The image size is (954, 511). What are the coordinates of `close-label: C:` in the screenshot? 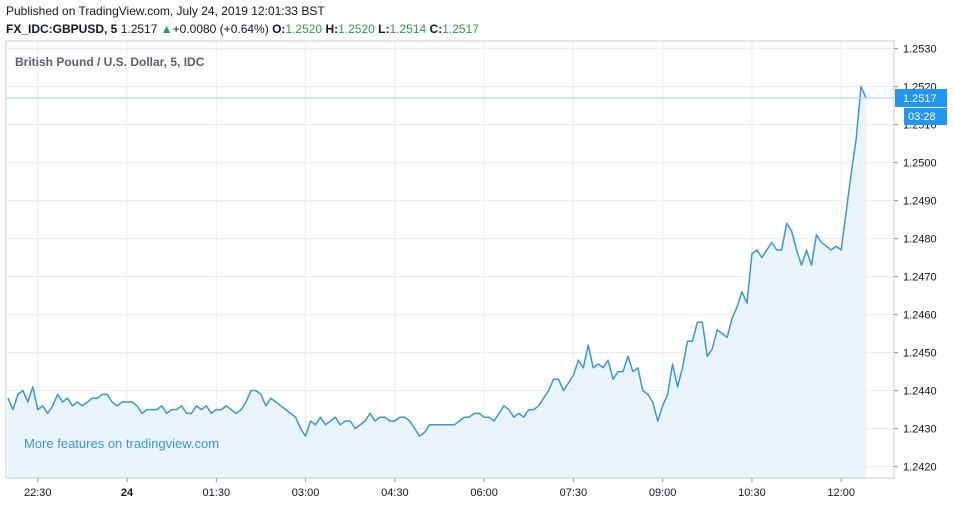 It's located at (436, 29).